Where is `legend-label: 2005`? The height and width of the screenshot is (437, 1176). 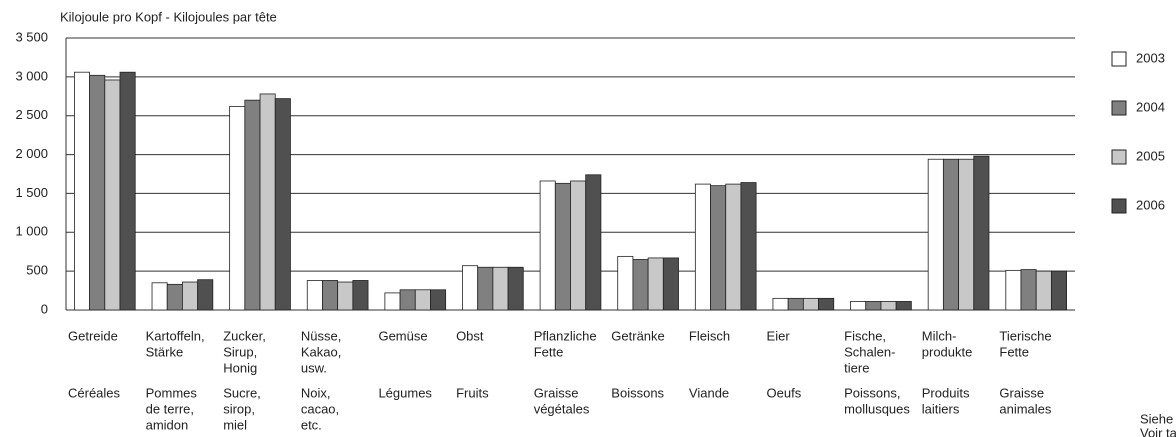 legend-label: 2005 is located at coordinates (1150, 155).